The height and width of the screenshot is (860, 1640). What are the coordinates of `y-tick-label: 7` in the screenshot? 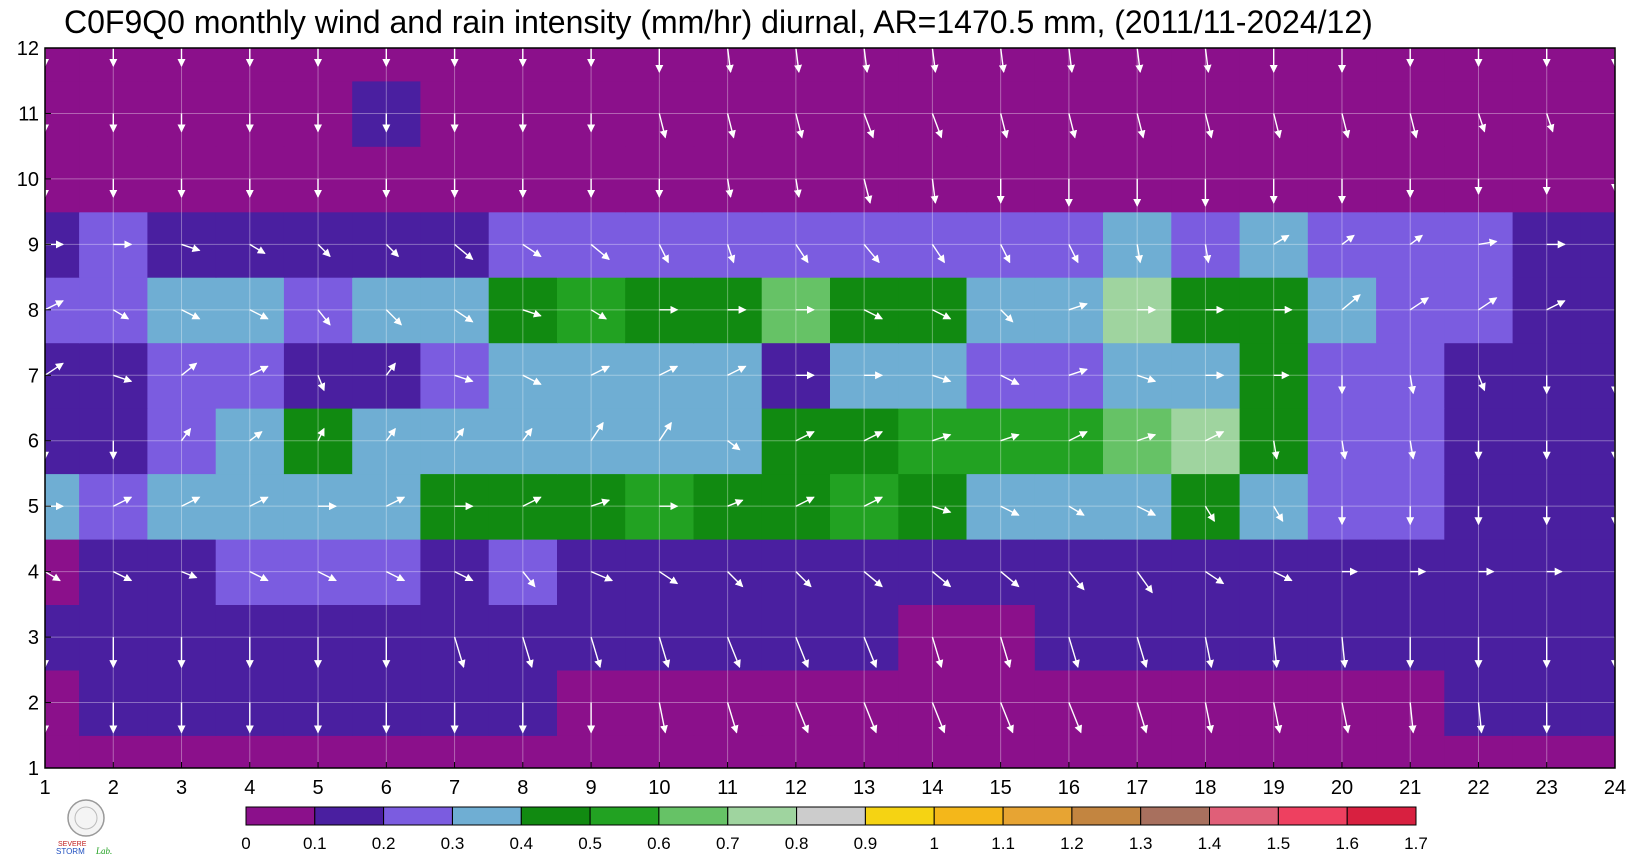 It's located at (33, 376).